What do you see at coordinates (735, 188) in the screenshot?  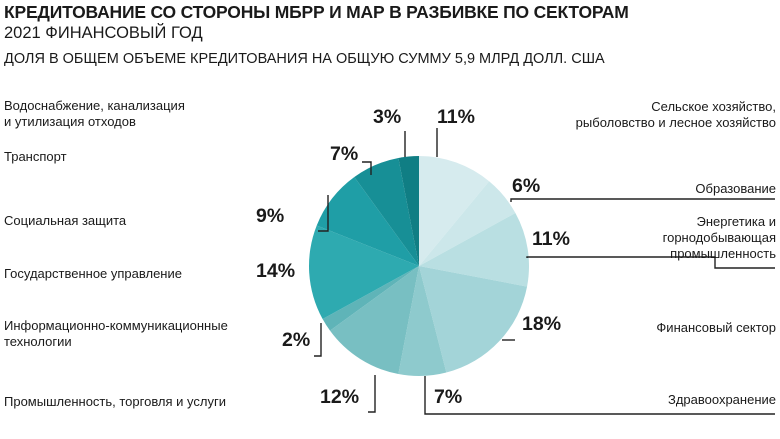 I see `label-education: Образование` at bounding box center [735, 188].